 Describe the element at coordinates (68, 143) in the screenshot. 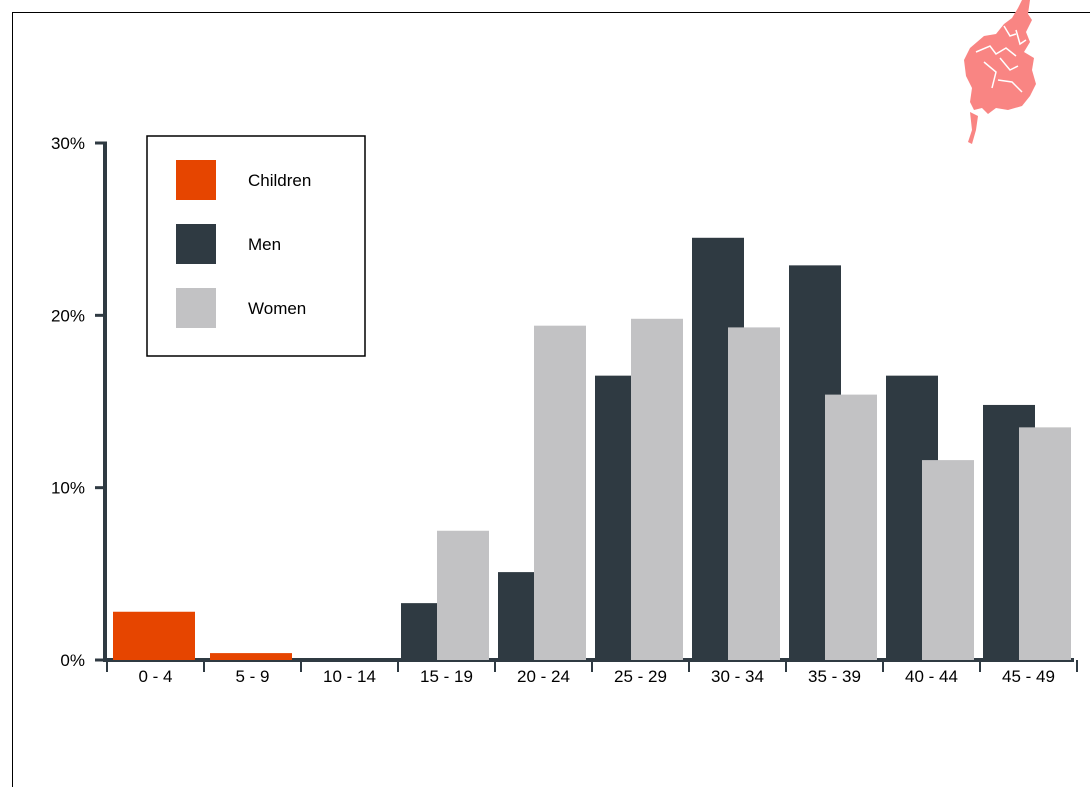

I see `y-tick-label: 30%` at that location.